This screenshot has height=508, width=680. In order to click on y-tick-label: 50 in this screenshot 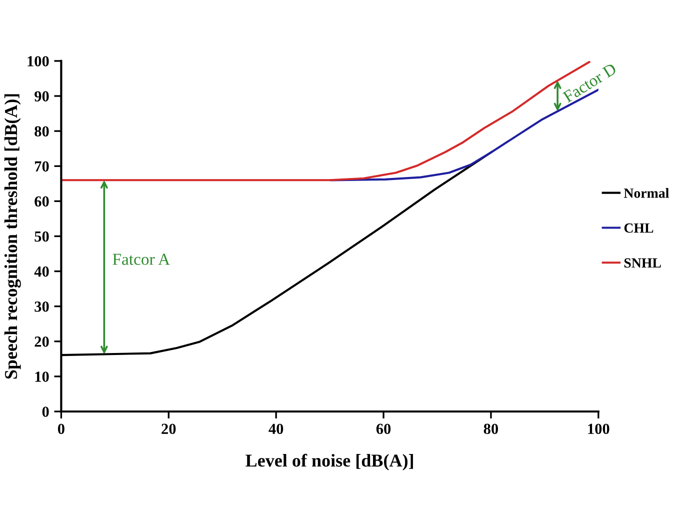, I will do `click(41, 236)`.